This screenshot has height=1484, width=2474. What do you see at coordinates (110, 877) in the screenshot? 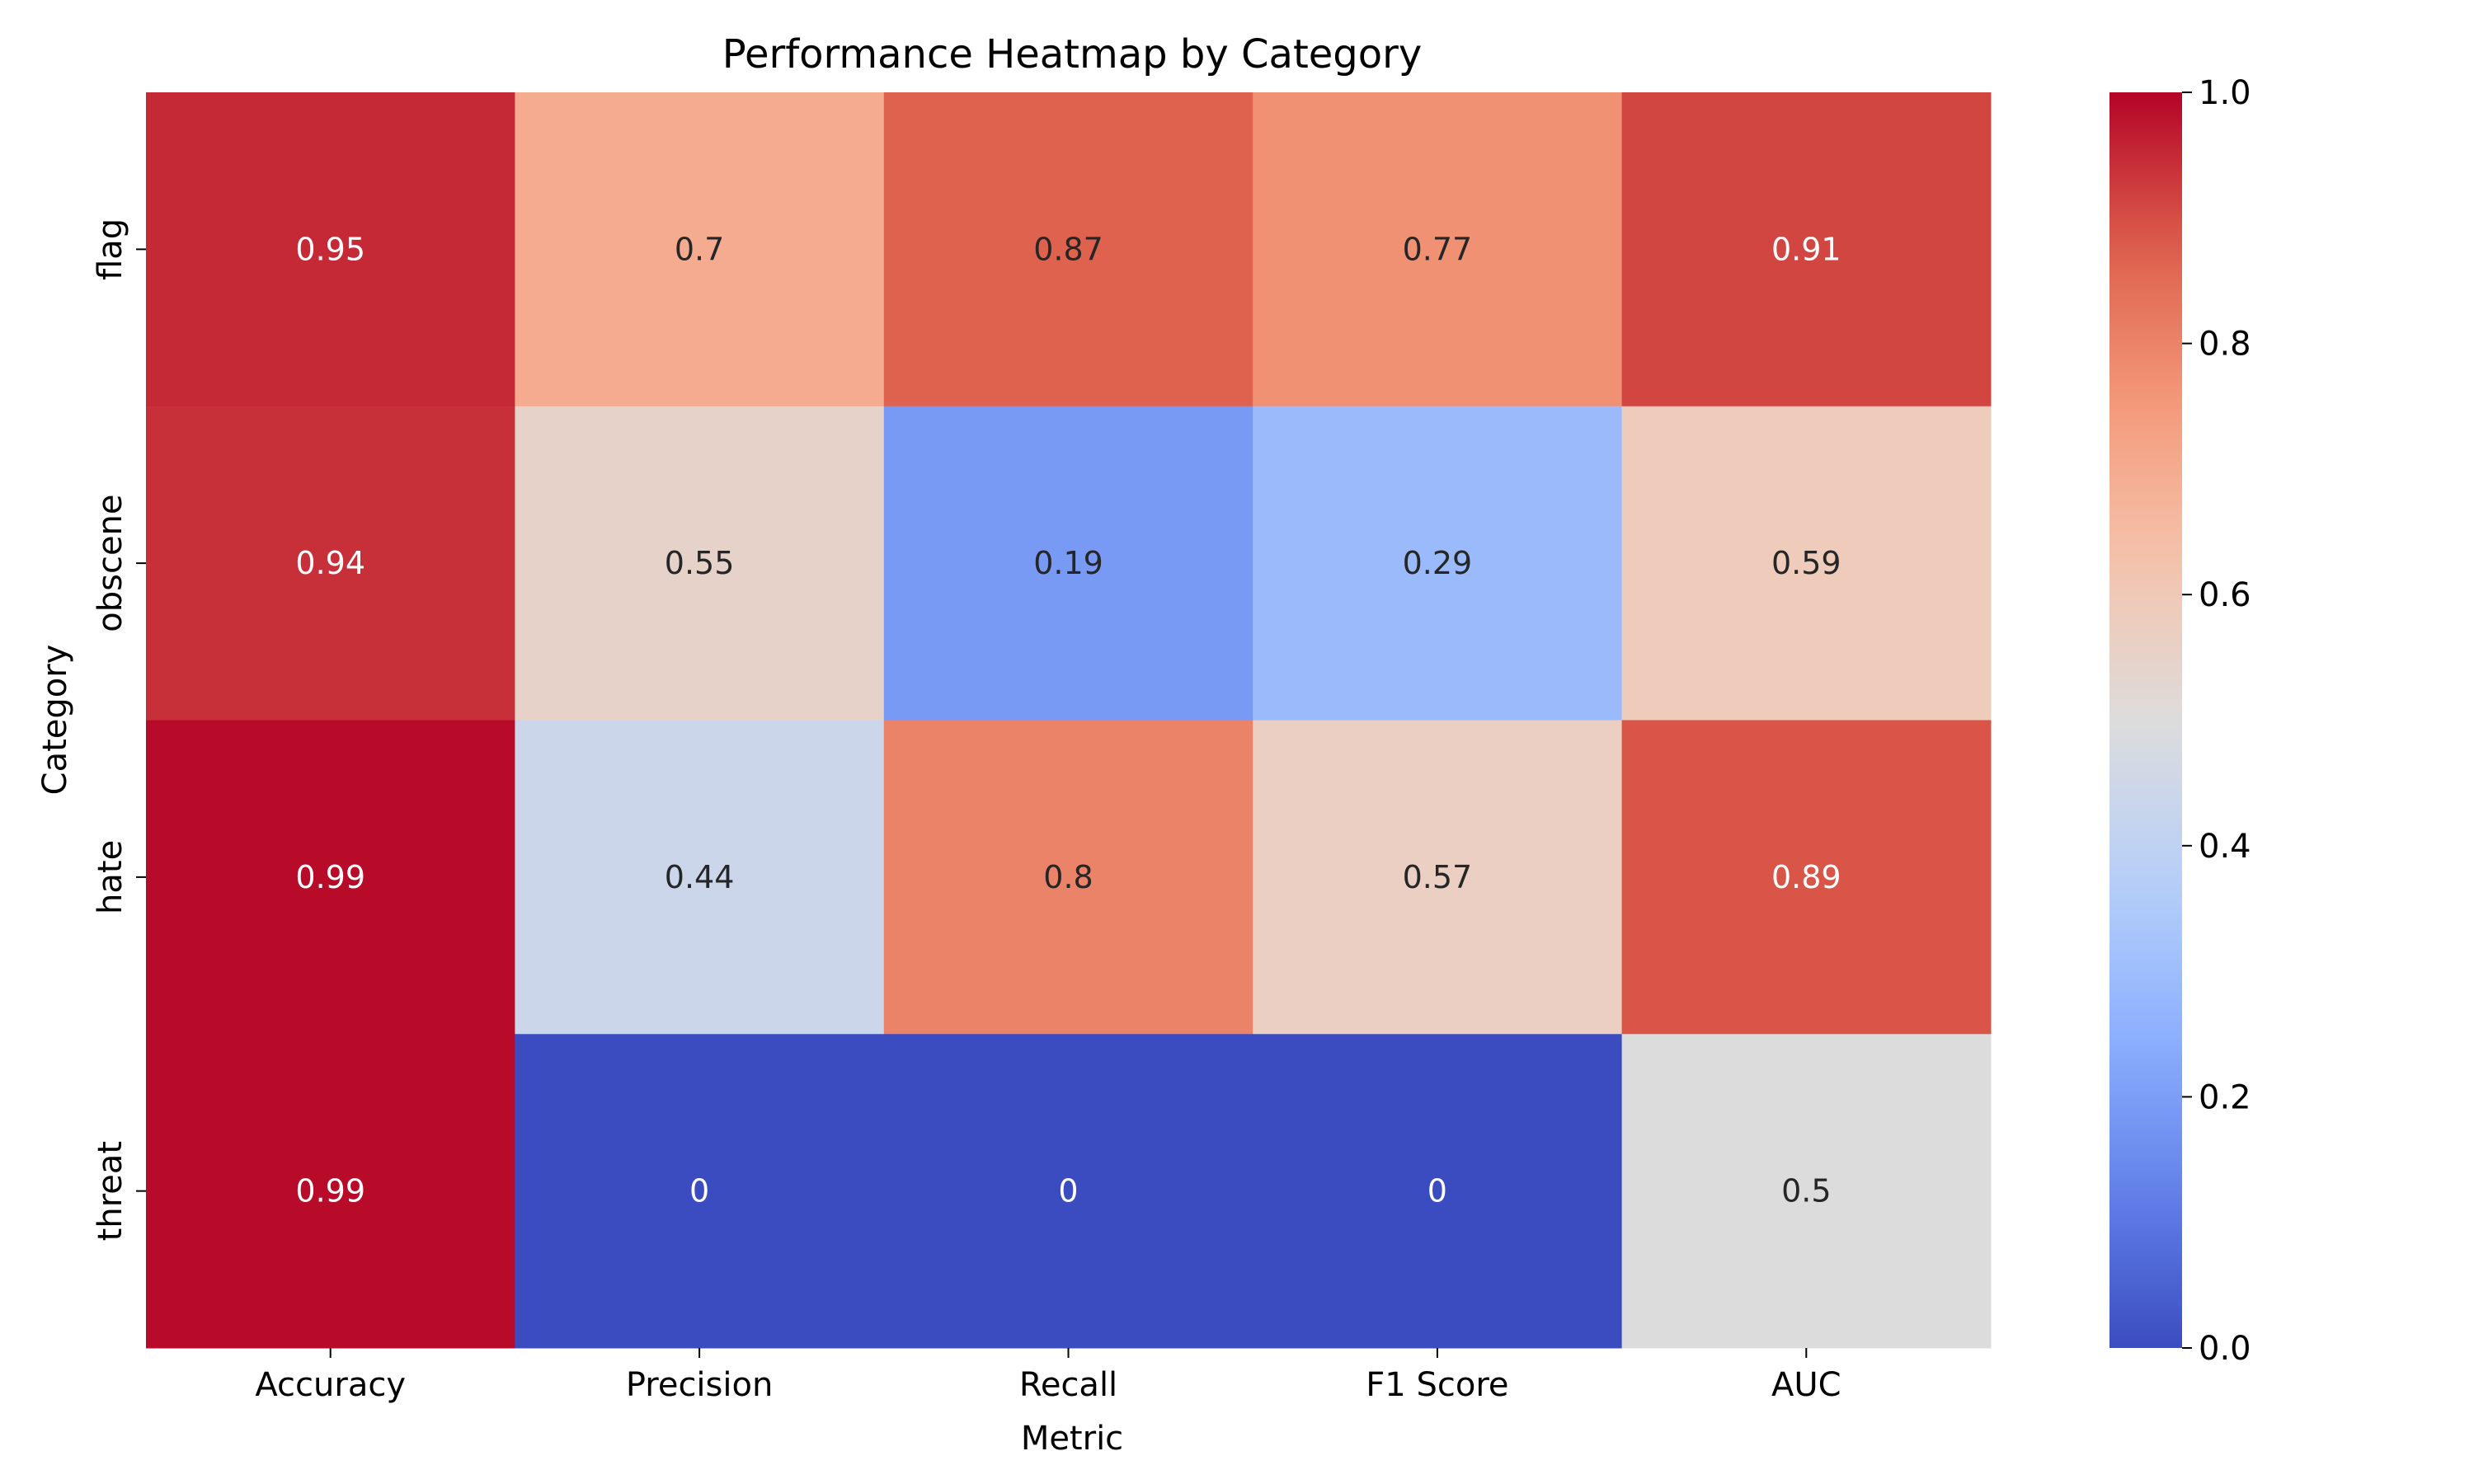
I see `y-tick-label: hate` at bounding box center [110, 877].